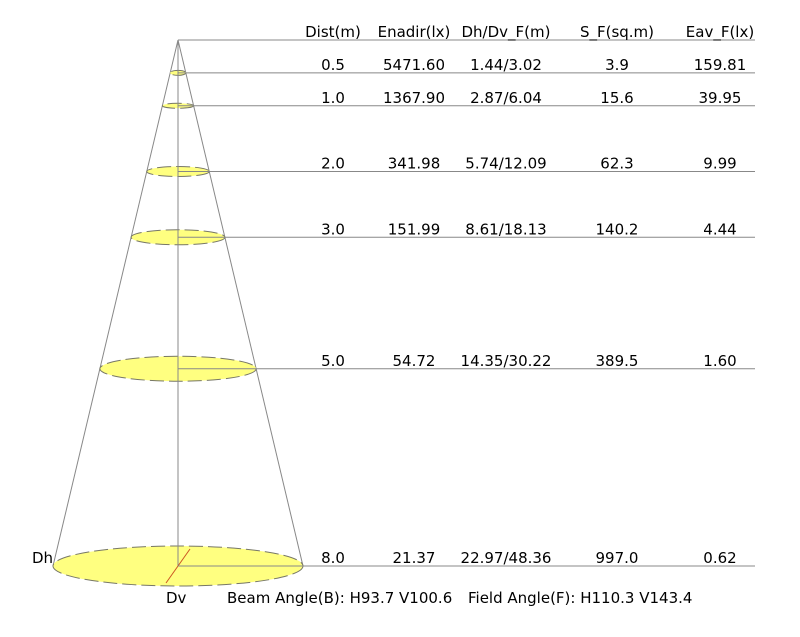 This screenshot has height=637, width=800. What do you see at coordinates (414, 558) in the screenshot?
I see `table-cell-enadir: 21.37` at bounding box center [414, 558].